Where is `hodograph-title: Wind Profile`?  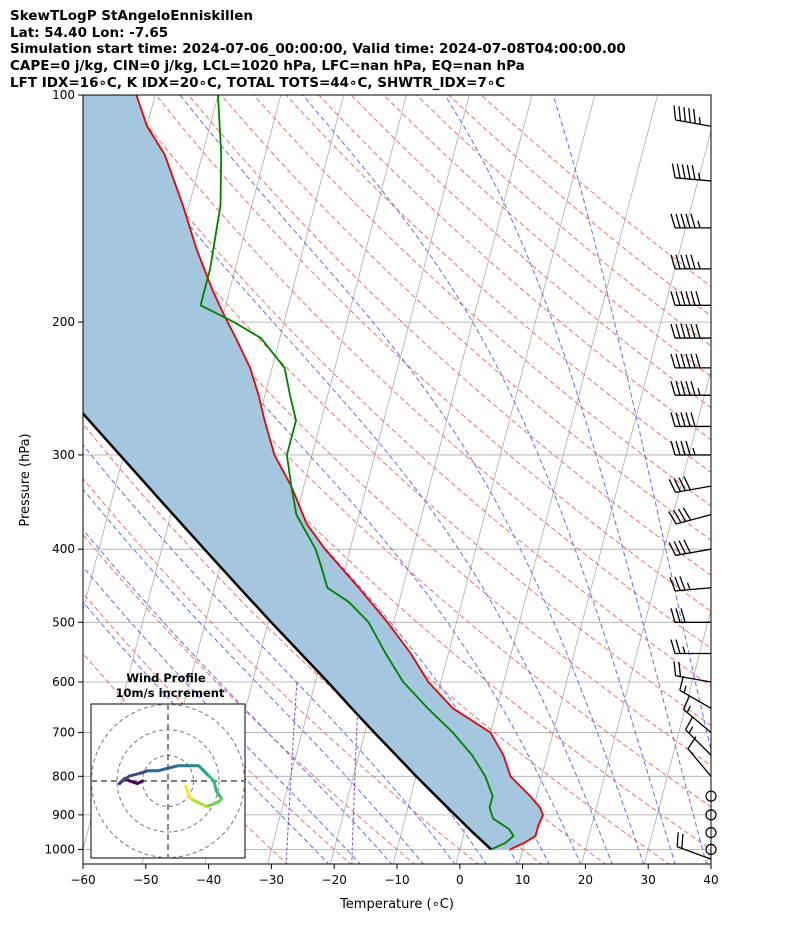 hodograph-title: Wind Profile is located at coordinates (166, 678).